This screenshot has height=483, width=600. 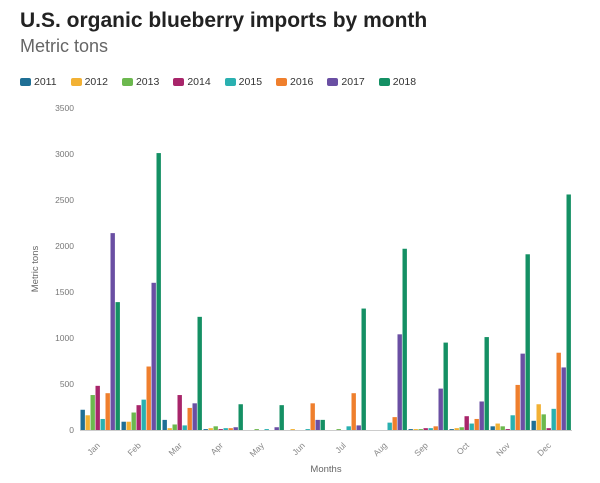 I want to click on legend-label: 2016, so click(x=302, y=82).